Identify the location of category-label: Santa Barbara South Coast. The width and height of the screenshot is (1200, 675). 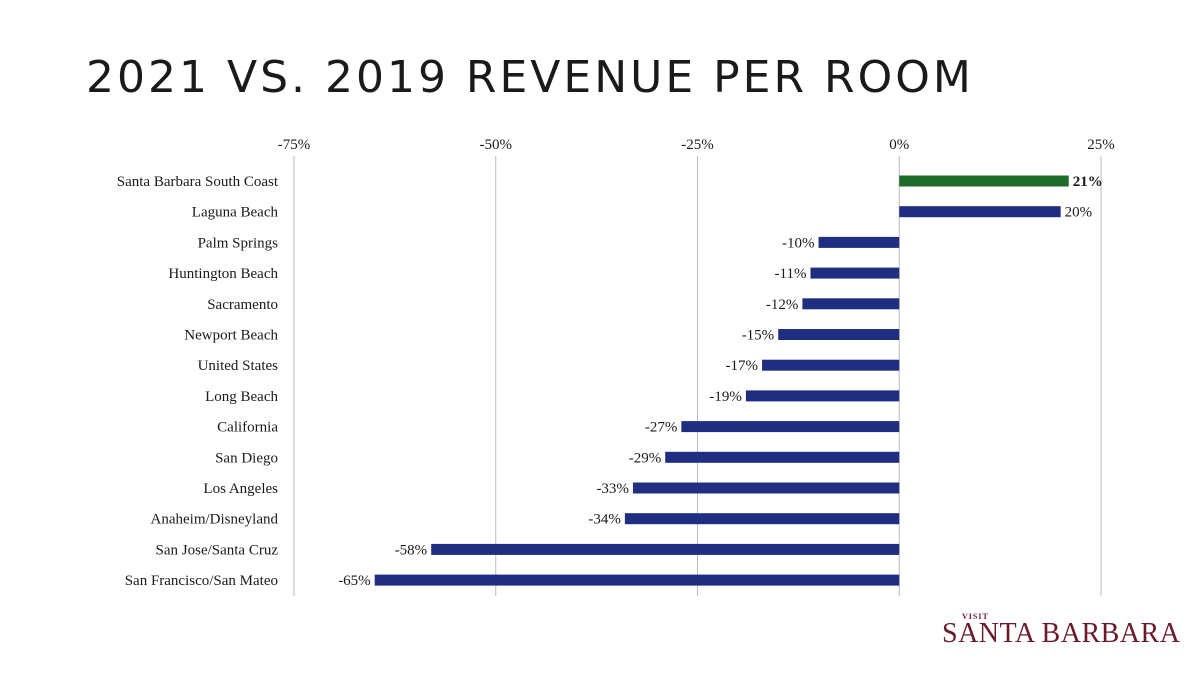
(198, 182).